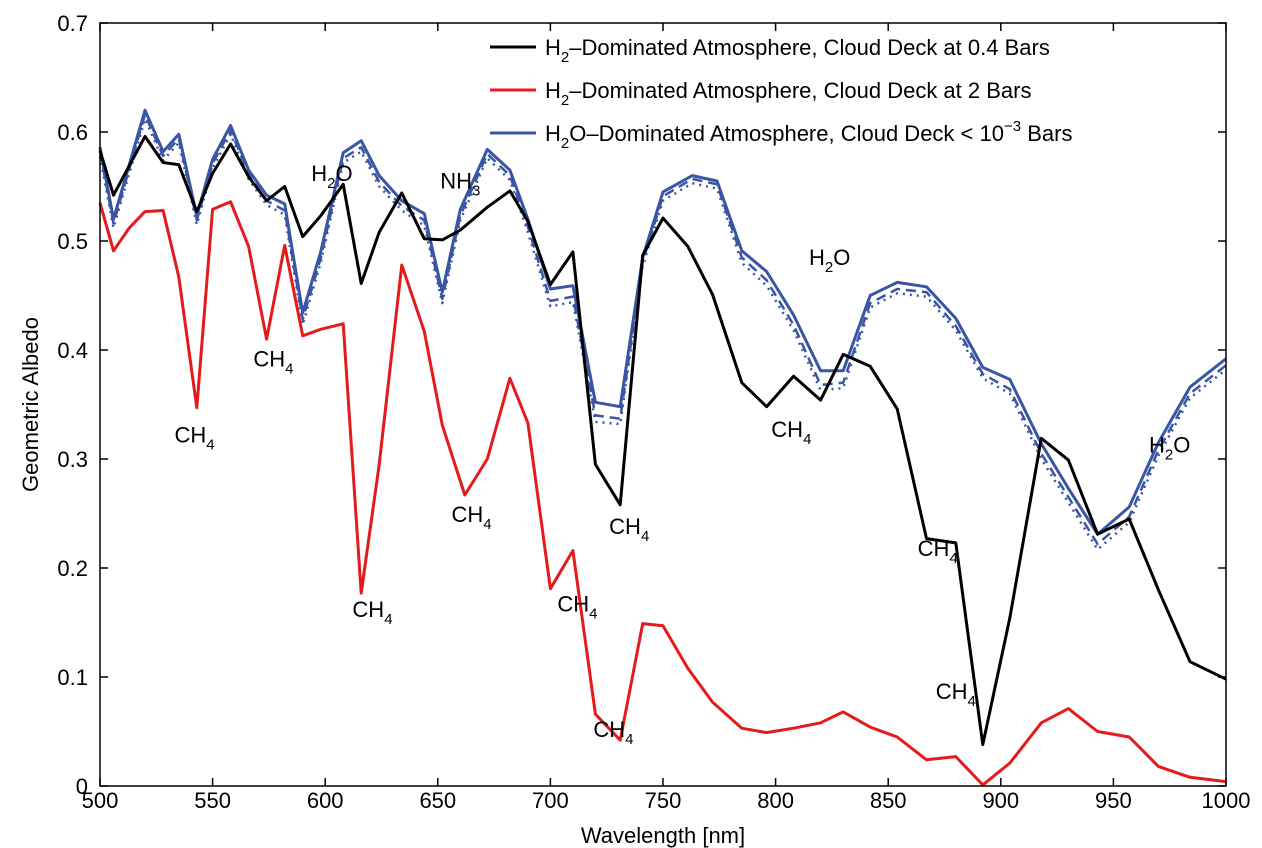 This screenshot has width=1262, height=848. What do you see at coordinates (82, 786) in the screenshot?
I see `y-tick-label: 0` at bounding box center [82, 786].